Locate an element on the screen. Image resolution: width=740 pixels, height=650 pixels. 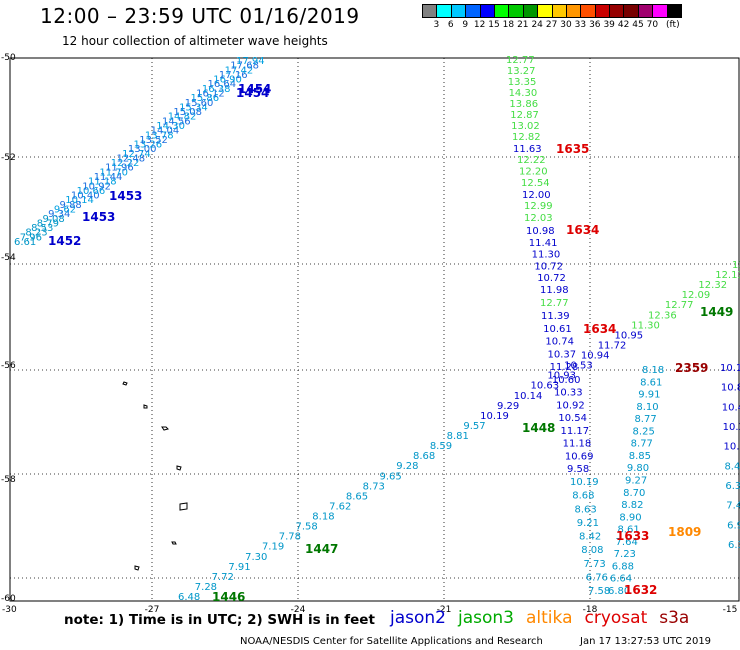
legend-label: 45 is located at coordinates (638, 25).